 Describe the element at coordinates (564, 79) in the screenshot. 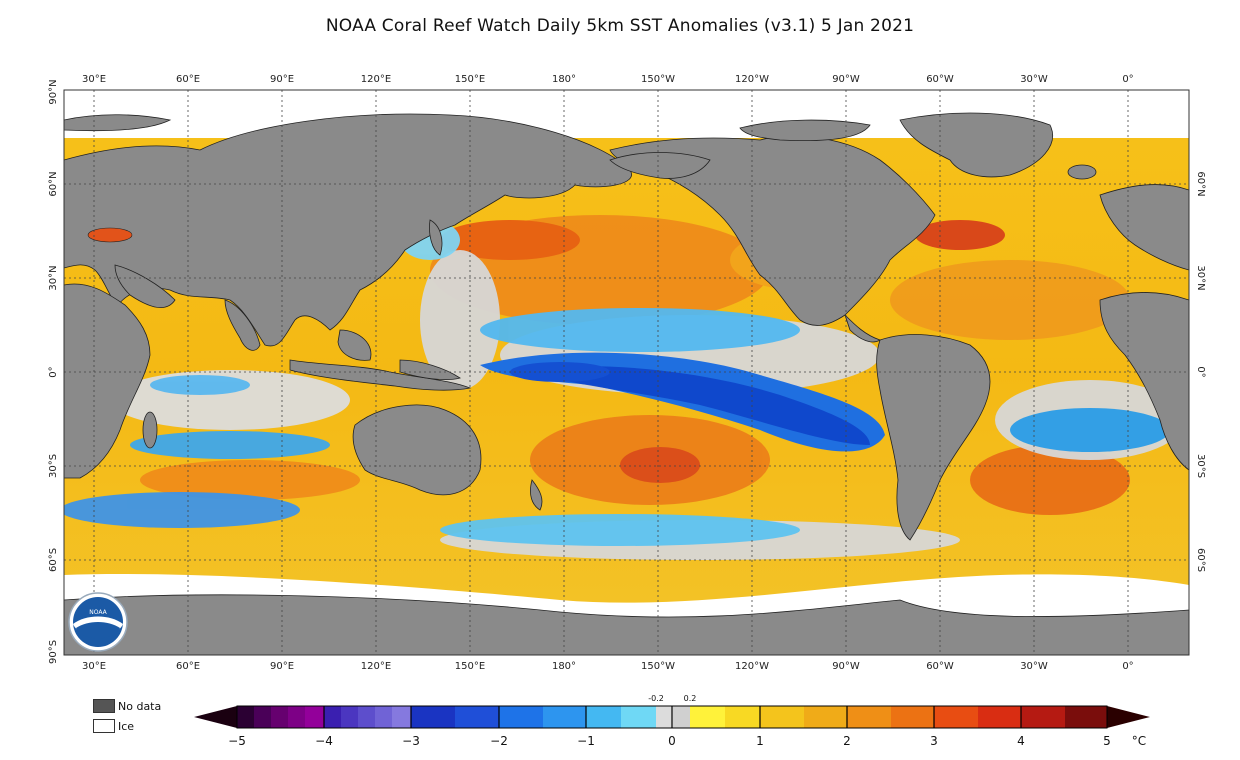

I see `lon-label: 180°` at that location.